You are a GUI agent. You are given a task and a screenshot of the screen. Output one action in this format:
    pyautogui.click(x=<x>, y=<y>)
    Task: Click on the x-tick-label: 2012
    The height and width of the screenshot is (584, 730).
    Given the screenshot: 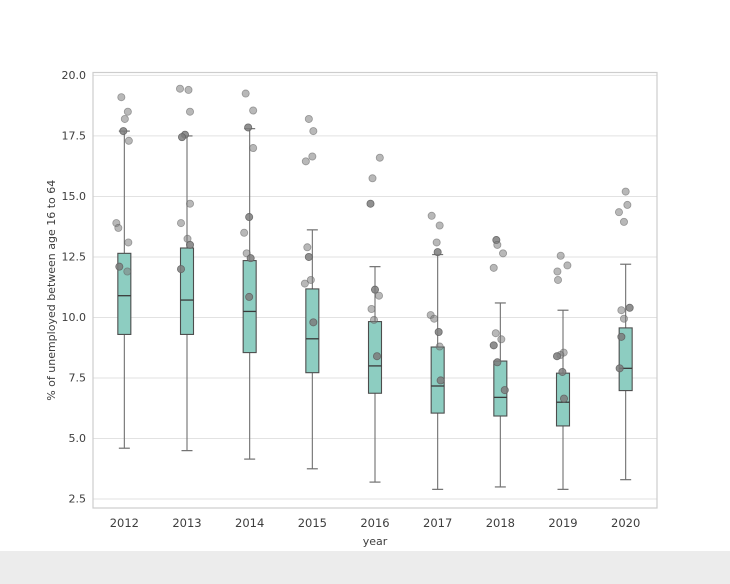 What is the action you would take?
    pyautogui.click(x=124, y=523)
    